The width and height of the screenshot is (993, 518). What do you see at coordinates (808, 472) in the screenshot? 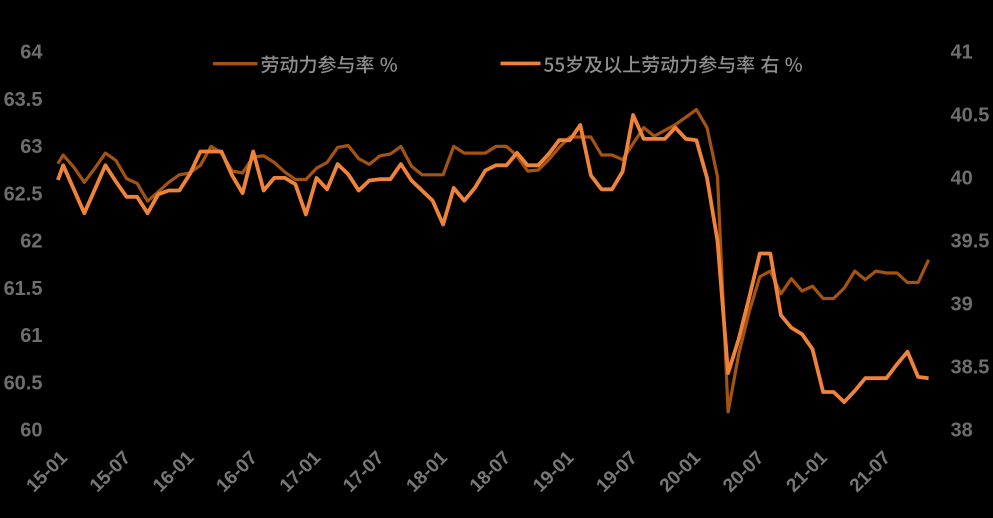
I see `svg-text: 21-01` at bounding box center [808, 472].